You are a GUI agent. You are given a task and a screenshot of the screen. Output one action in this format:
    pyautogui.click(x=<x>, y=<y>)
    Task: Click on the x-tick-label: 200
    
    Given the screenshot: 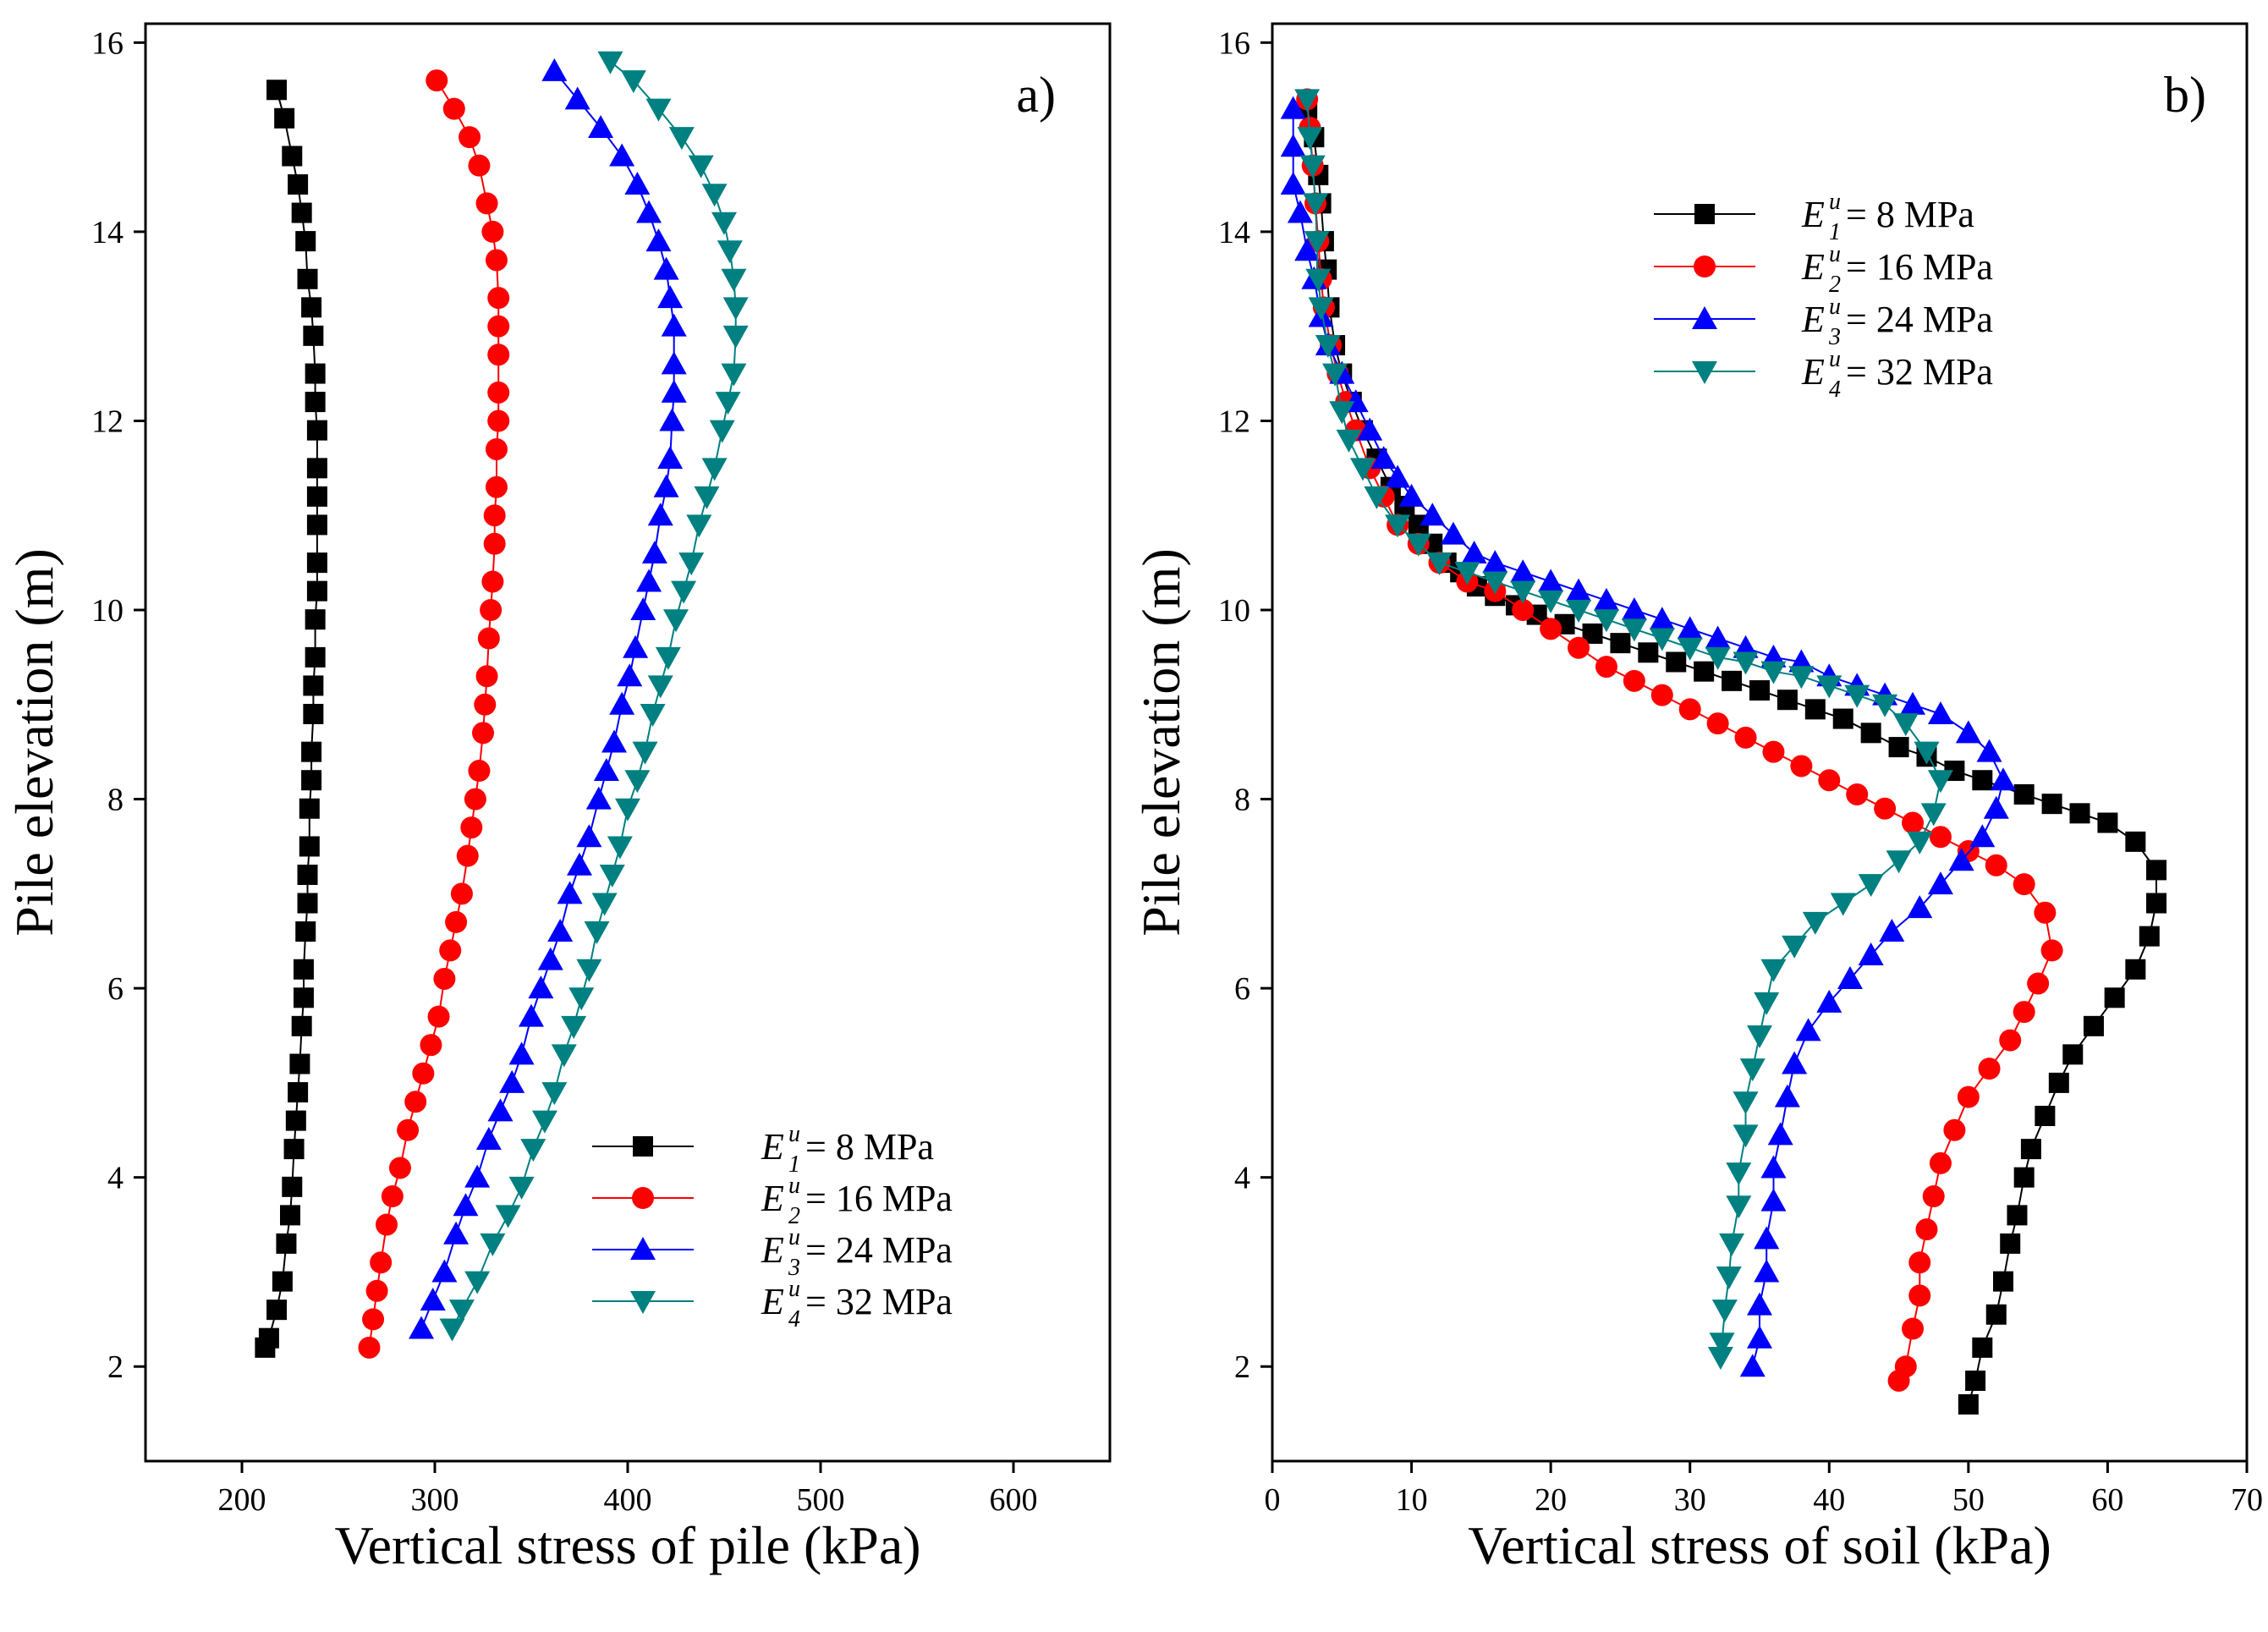 What is the action you would take?
    pyautogui.click(x=242, y=1500)
    